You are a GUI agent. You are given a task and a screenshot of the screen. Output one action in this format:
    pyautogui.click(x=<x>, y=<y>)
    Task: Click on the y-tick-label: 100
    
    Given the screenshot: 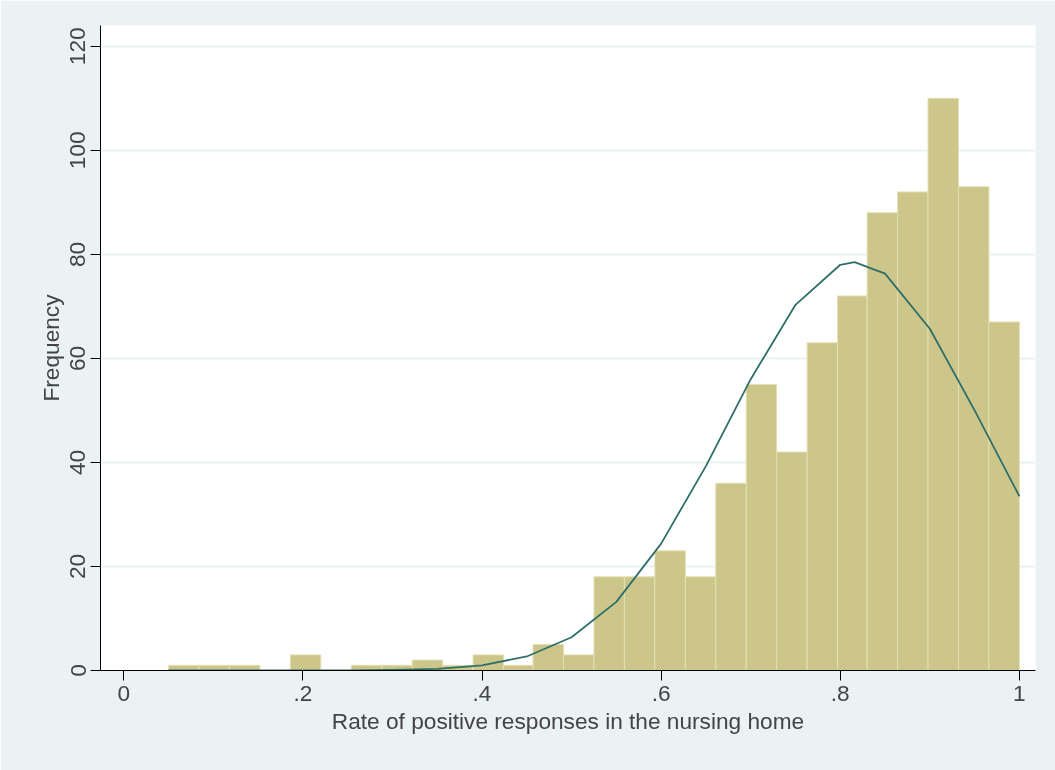 What is the action you would take?
    pyautogui.click(x=77, y=150)
    